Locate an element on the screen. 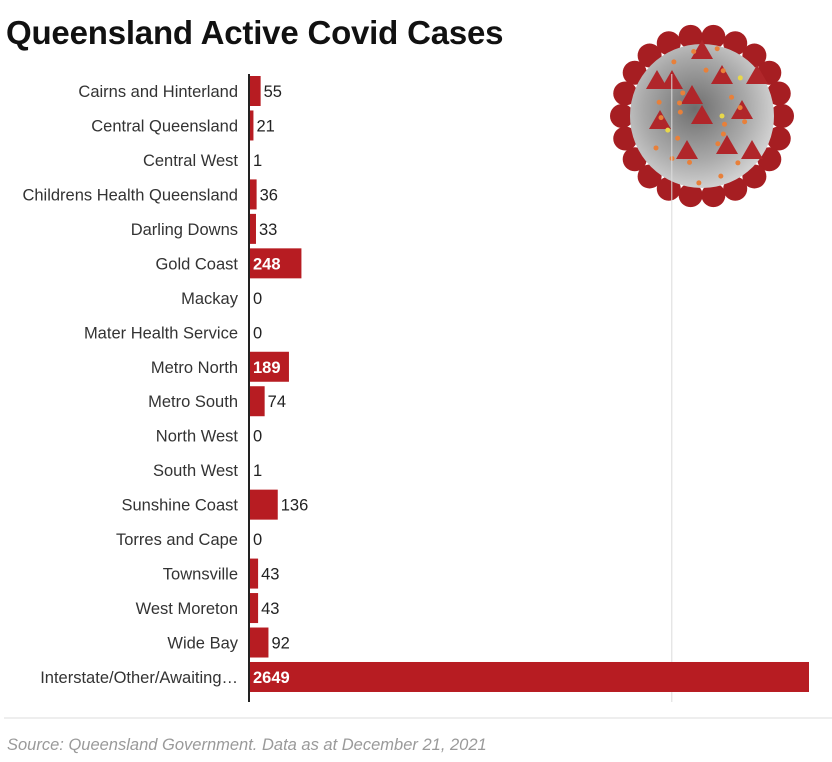 This screenshot has width=832, height=762. data-label: 2649 is located at coordinates (271, 678).